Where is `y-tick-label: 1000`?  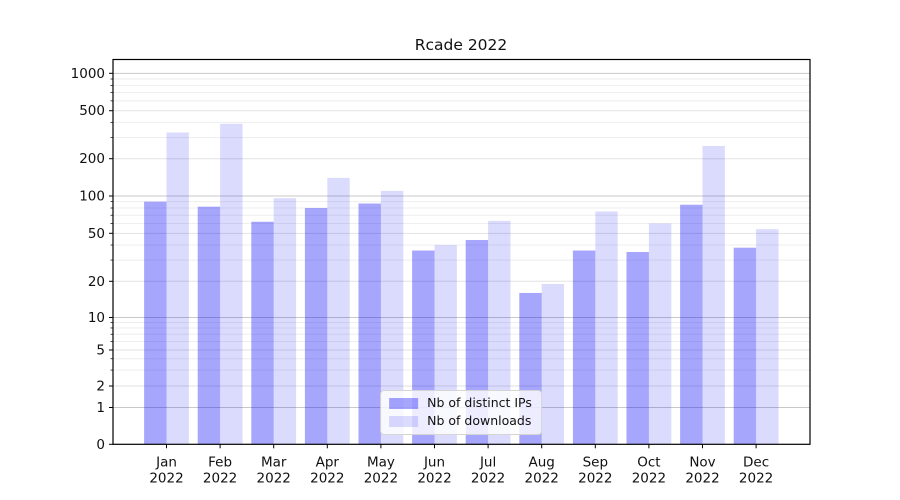 y-tick-label: 1000 is located at coordinates (88, 74).